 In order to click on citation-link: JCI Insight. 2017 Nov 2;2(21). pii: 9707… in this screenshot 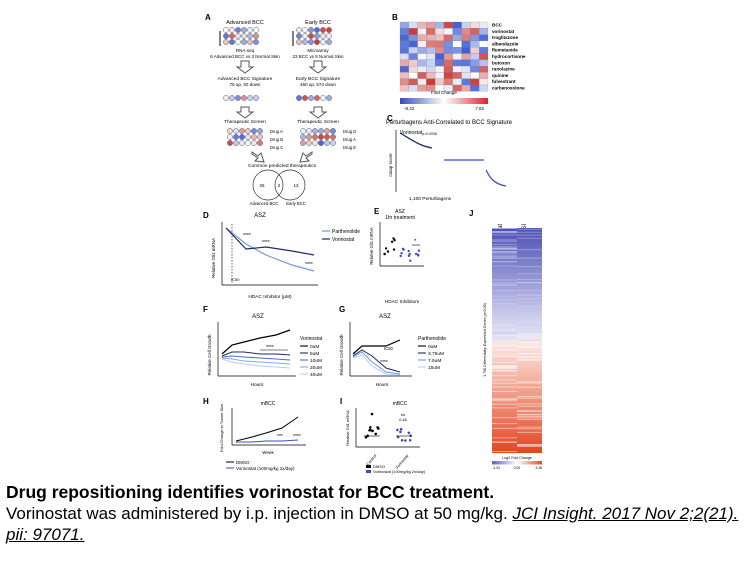, I will do `click(372, 524)`.